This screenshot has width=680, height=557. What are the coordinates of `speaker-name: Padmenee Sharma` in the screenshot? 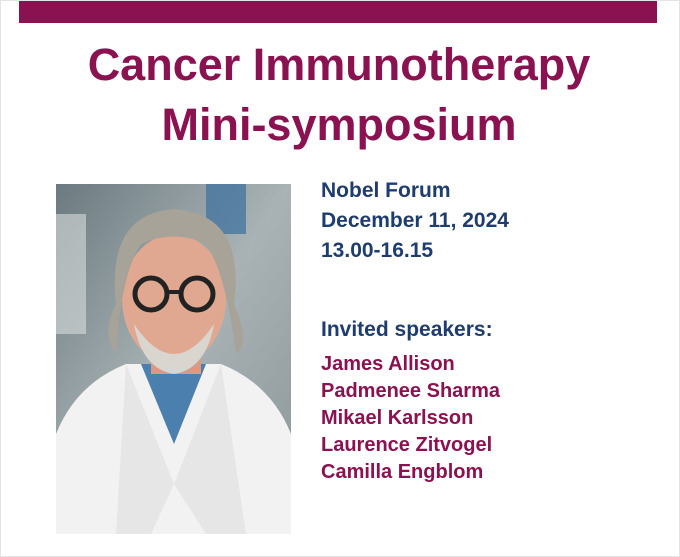 It's located at (410, 391).